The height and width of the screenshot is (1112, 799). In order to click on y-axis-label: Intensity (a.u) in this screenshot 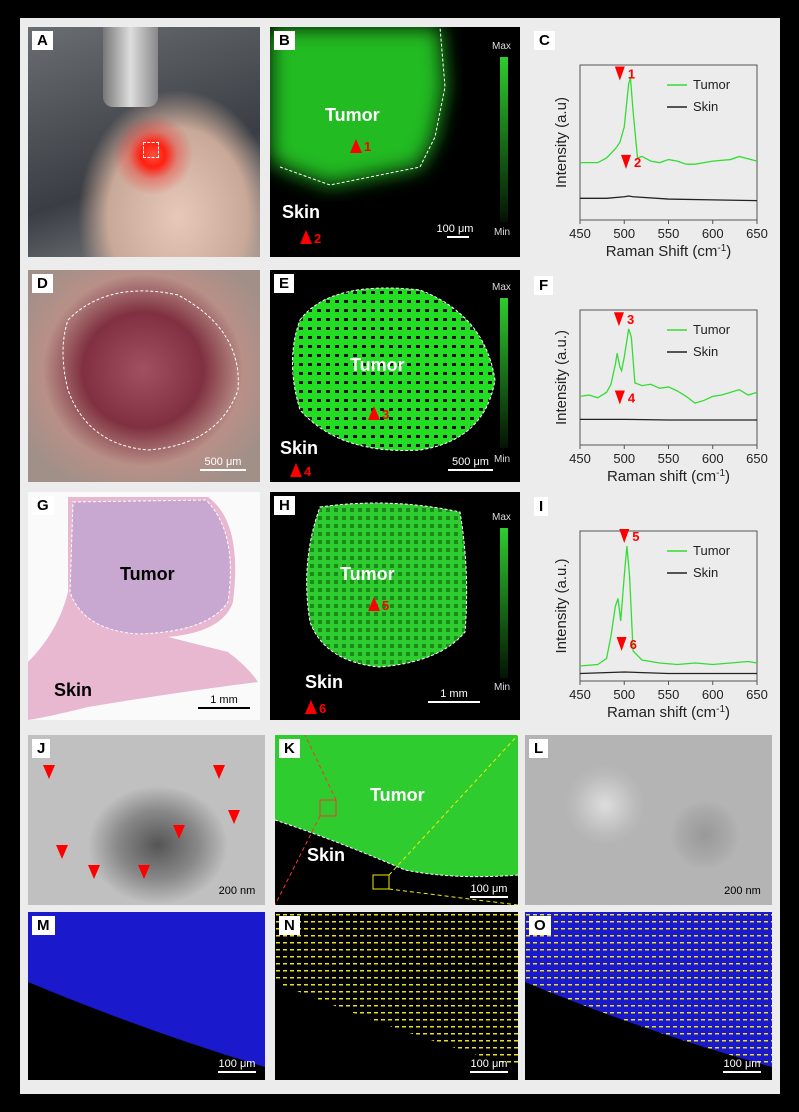, I will do `click(561, 142)`.